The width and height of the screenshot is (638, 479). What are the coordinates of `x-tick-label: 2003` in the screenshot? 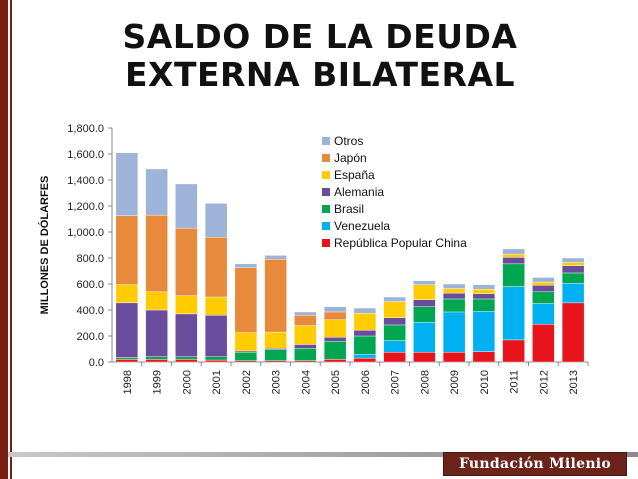 It's located at (277, 382).